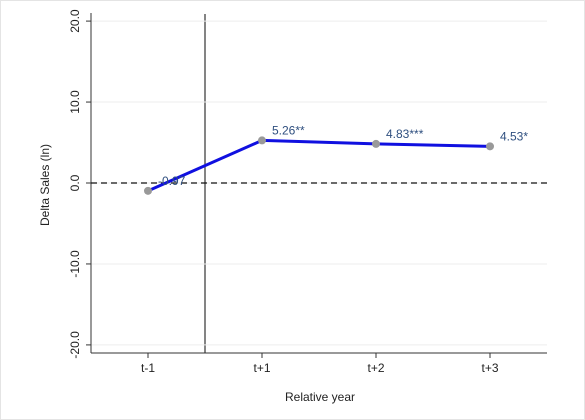 Image resolution: width=585 pixels, height=420 pixels. I want to click on x-tick-label: t-1, so click(148, 368).